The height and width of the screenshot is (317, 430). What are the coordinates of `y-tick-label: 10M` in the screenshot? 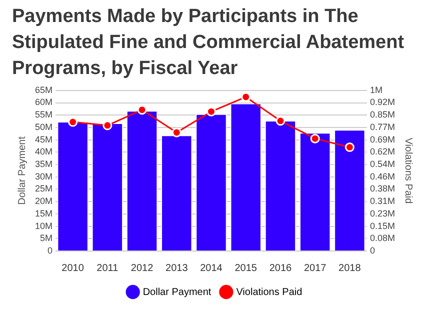 It's located at (43, 225).